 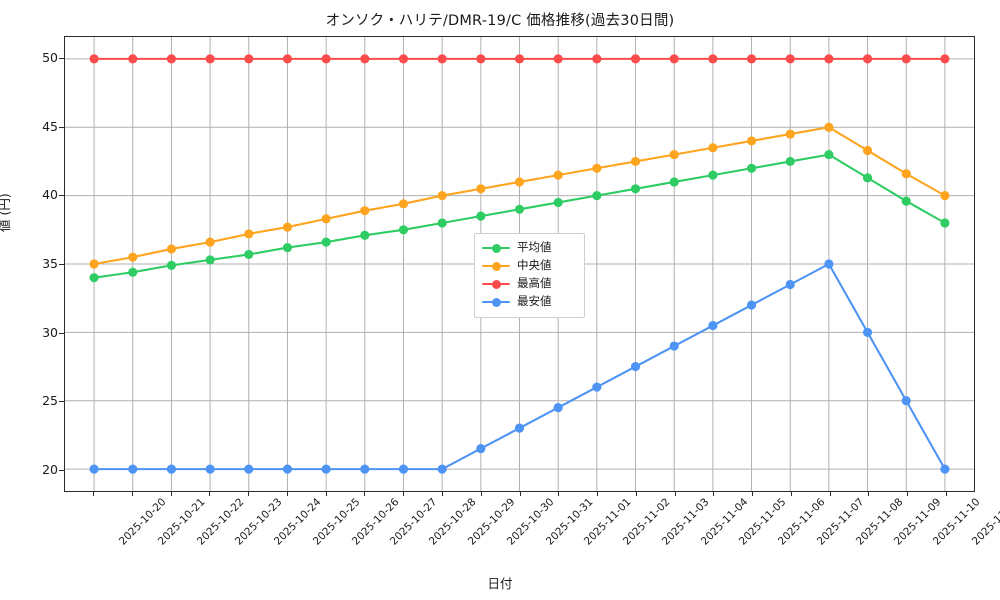 What do you see at coordinates (534, 265) in the screenshot?
I see `legend-label: 中央値` at bounding box center [534, 265].